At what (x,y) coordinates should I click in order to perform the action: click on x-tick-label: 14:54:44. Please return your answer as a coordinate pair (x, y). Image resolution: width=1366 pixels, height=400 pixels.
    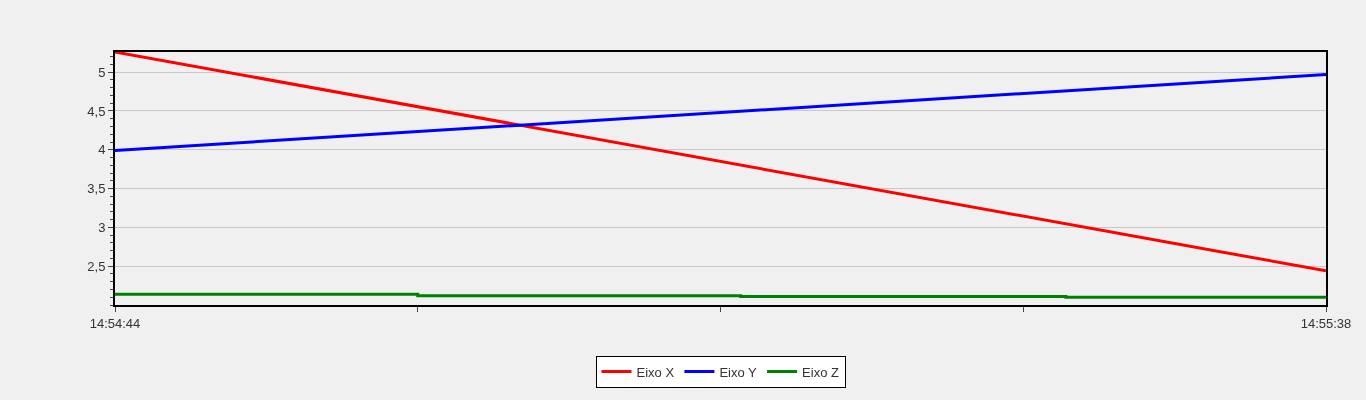
    Looking at the image, I should click on (115, 323).